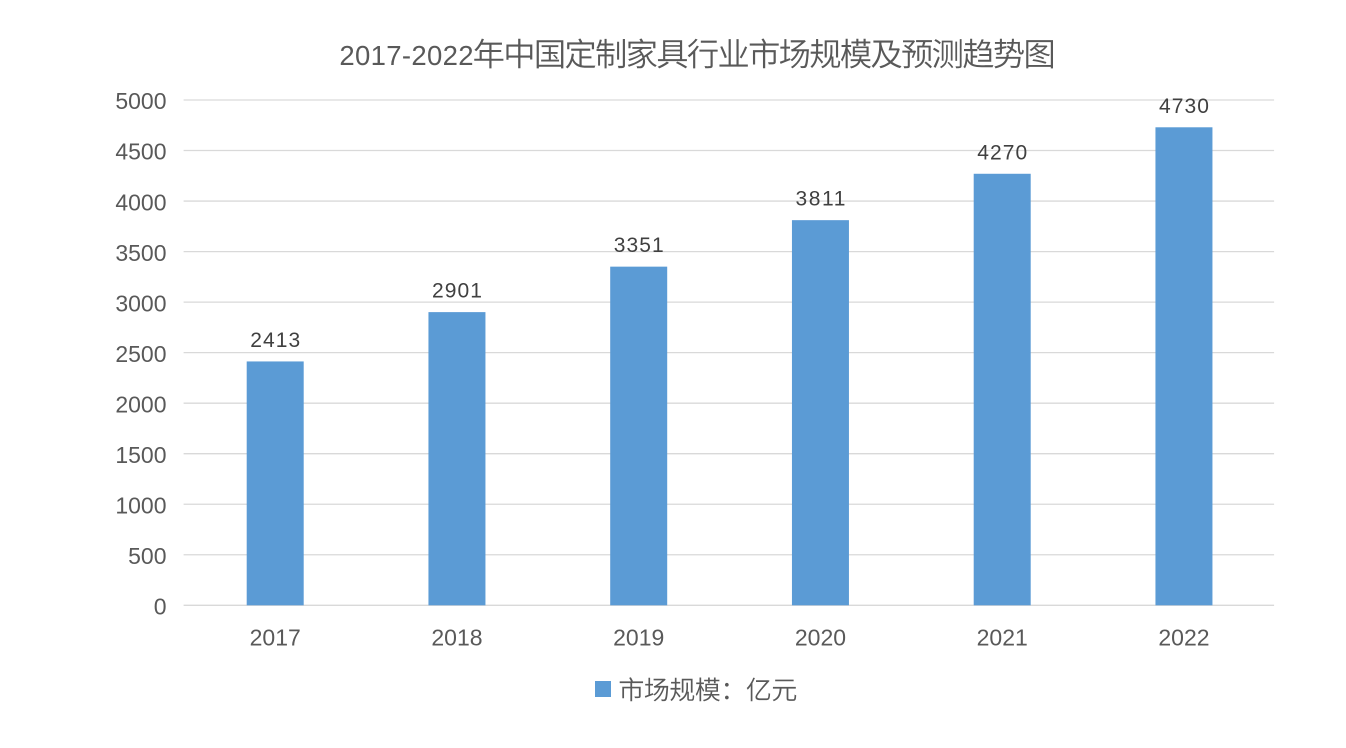 Image resolution: width=1346 pixels, height=748 pixels. I want to click on svg-text: 2901, so click(457, 291).